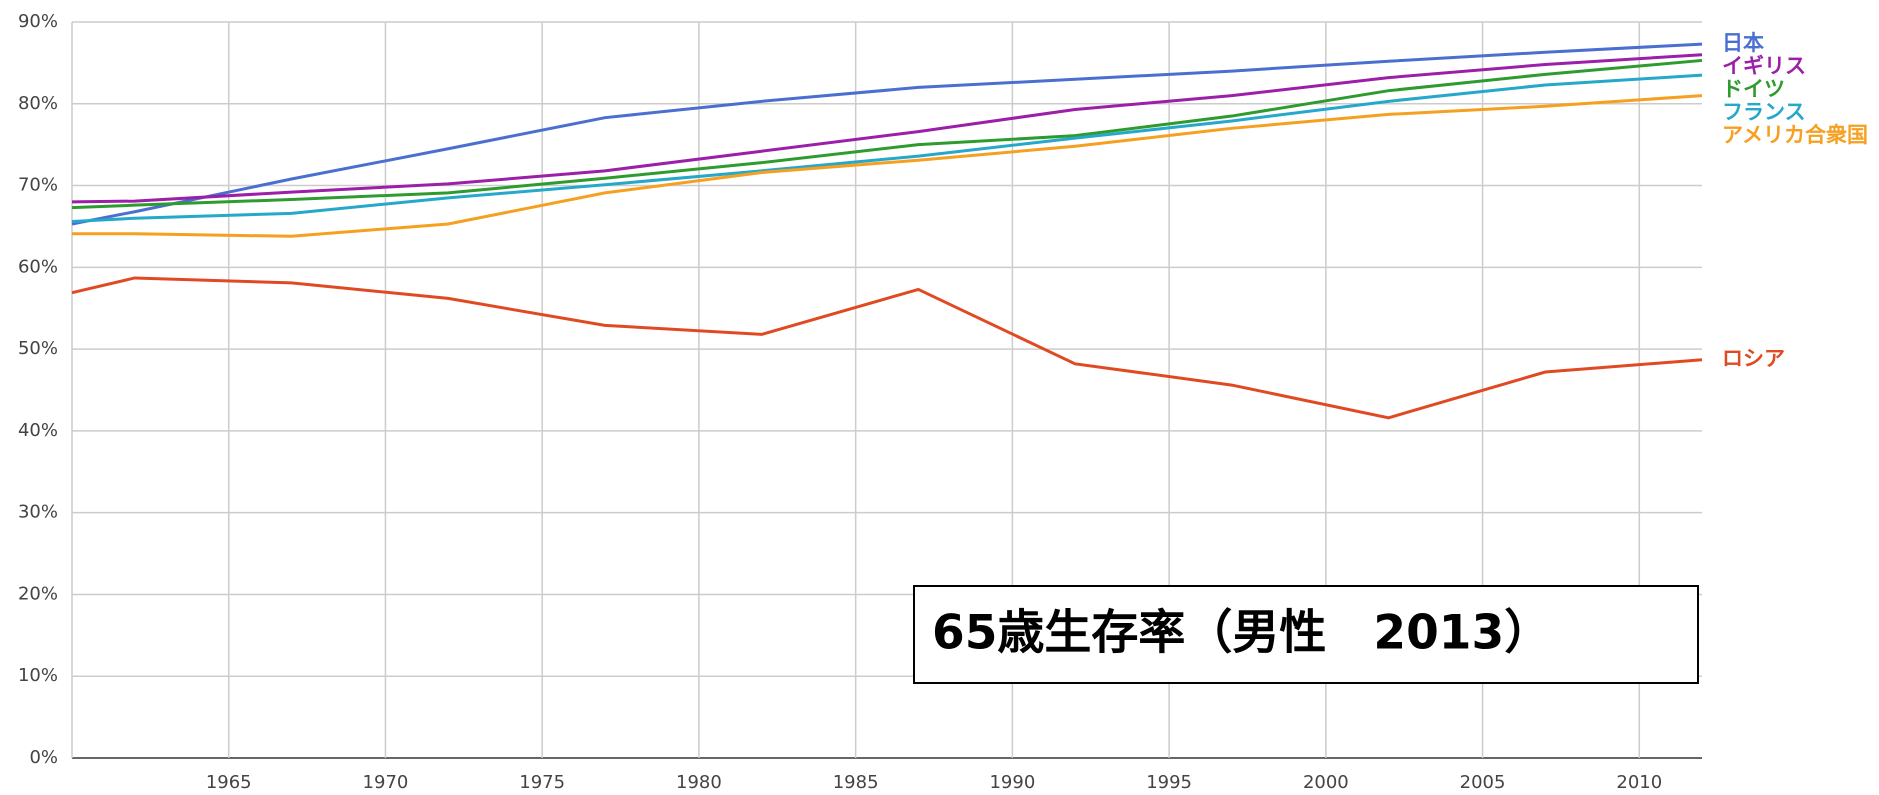  What do you see at coordinates (1241, 633) in the screenshot?
I see `chart-title: 65歳生存率（男性 2013）` at bounding box center [1241, 633].